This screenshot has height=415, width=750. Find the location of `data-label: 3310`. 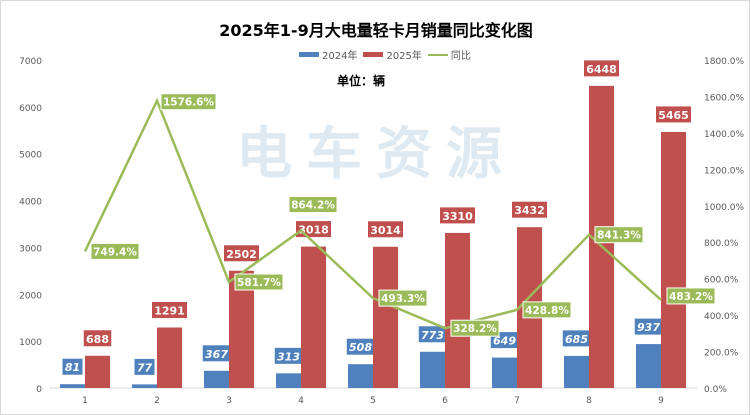

data-label: 3310 is located at coordinates (457, 216).